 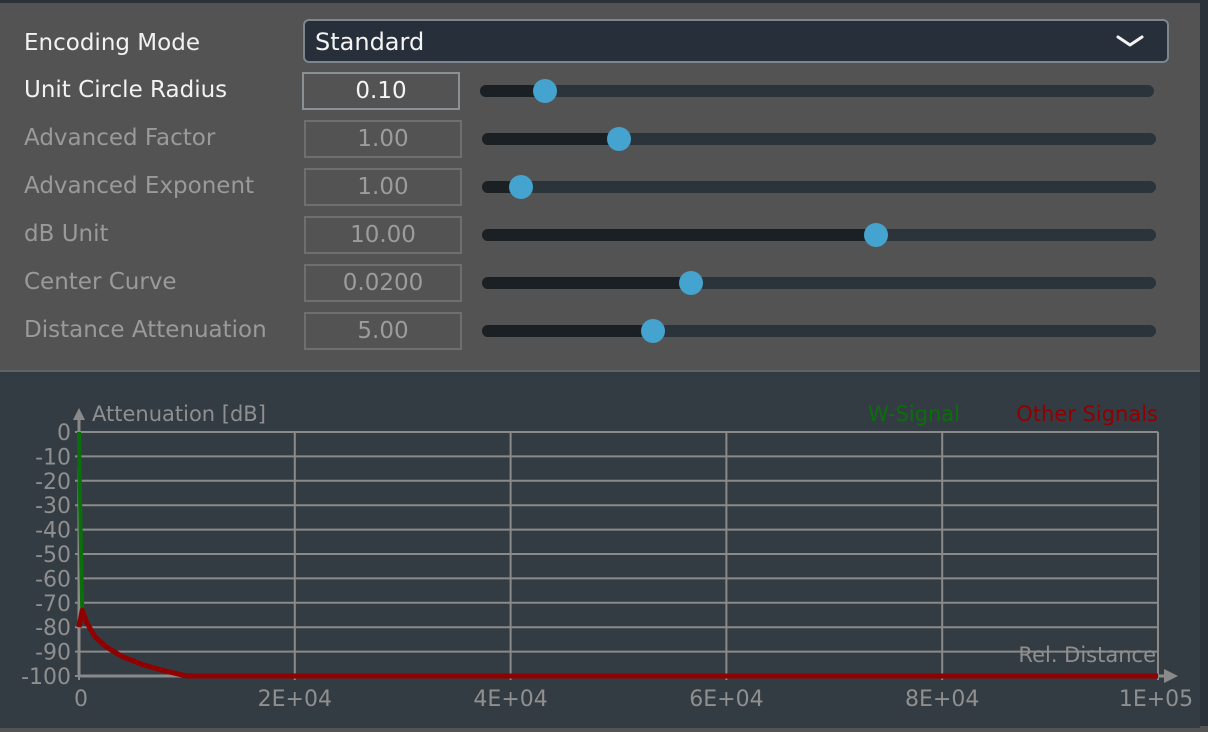 I want to click on x-axis-label: Rel. Distance, so click(x=1087, y=655).